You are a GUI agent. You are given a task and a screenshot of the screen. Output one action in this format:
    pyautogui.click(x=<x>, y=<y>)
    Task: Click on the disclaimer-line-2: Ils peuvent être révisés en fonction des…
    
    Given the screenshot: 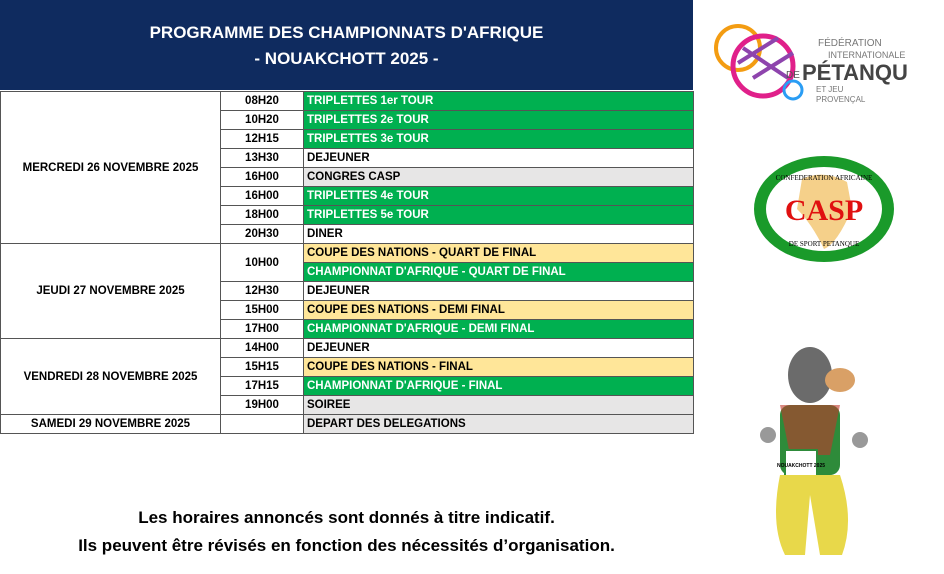 What is the action you would take?
    pyautogui.click(x=346, y=545)
    